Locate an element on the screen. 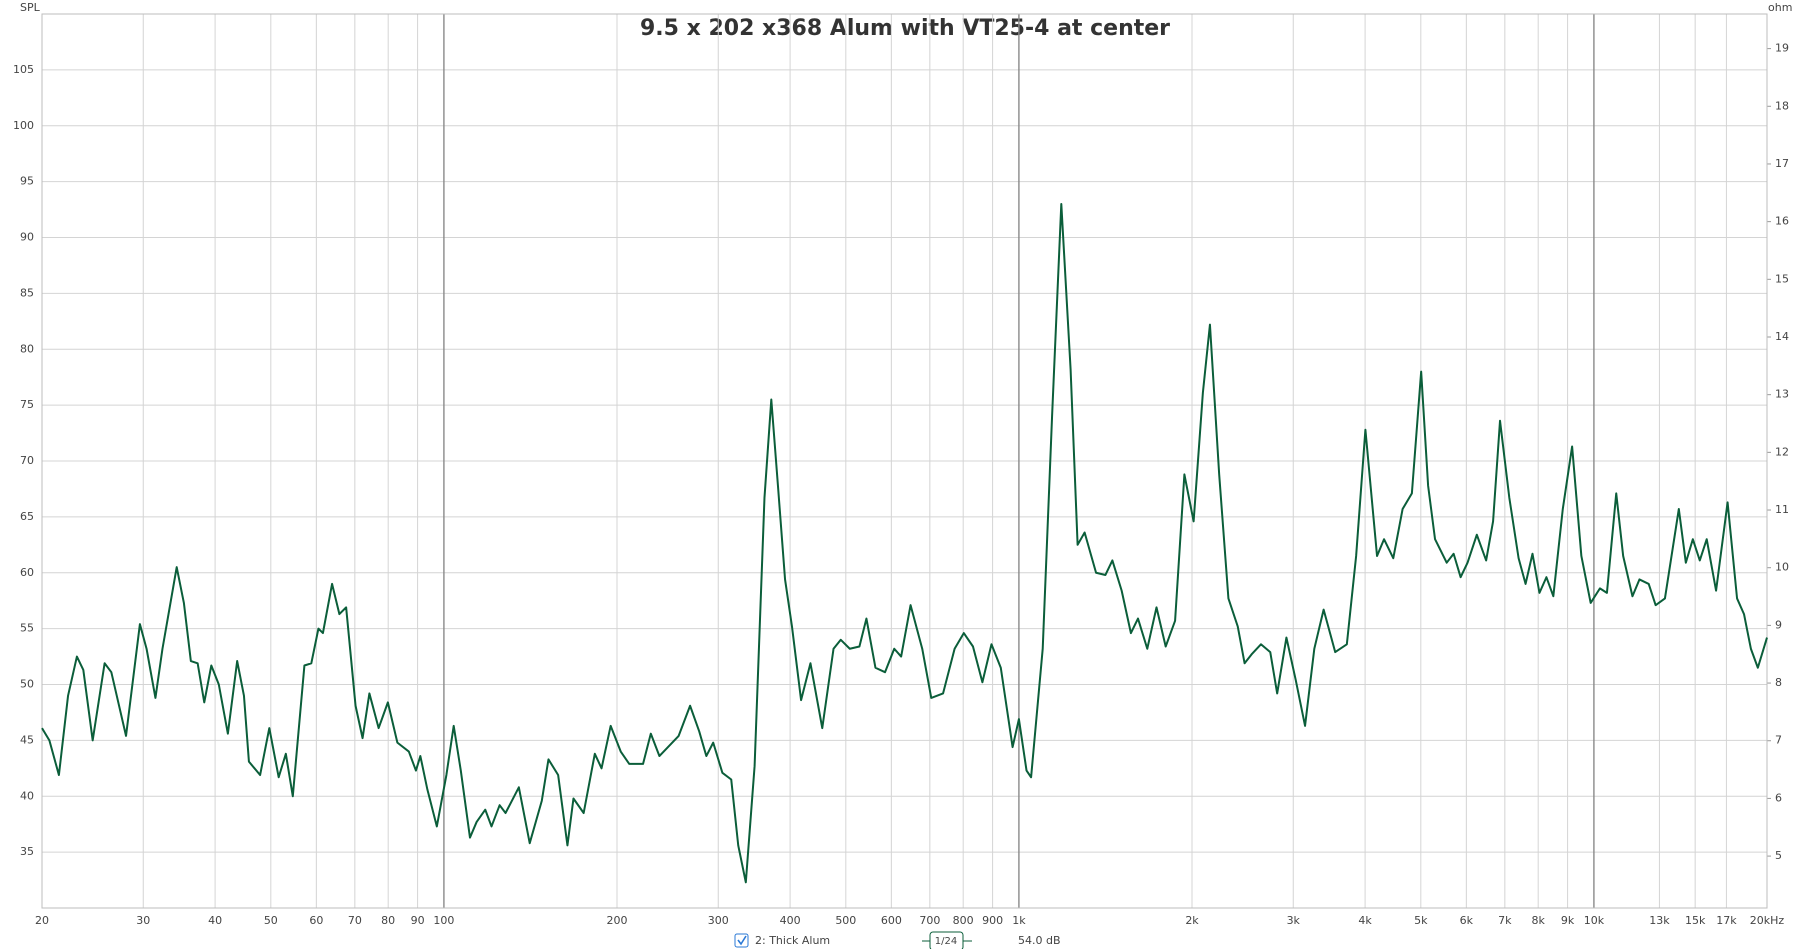  y-tick-label: 95 is located at coordinates (27, 181).